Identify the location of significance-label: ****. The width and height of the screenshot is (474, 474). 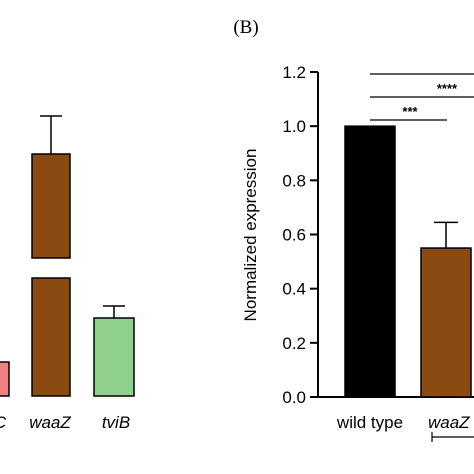
(447, 88).